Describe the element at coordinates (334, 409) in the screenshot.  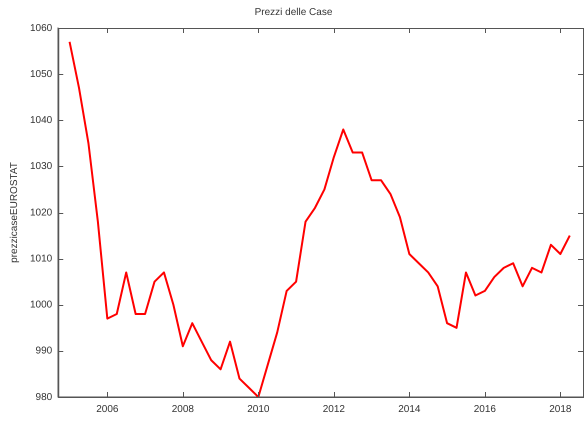
I see `x-tick-label: 2012` at that location.